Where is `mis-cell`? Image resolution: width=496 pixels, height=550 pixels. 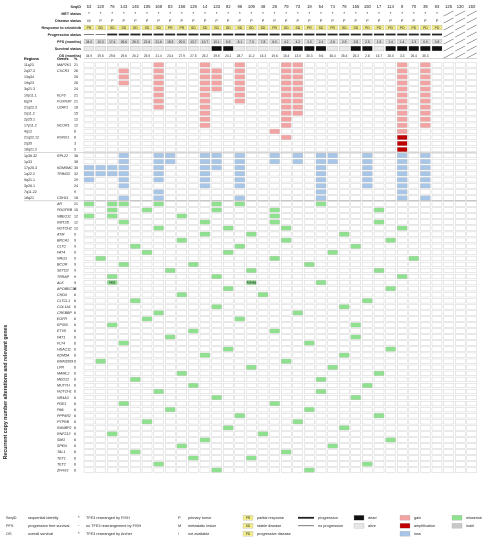
mis-cell is located at coordinates (390, 240).